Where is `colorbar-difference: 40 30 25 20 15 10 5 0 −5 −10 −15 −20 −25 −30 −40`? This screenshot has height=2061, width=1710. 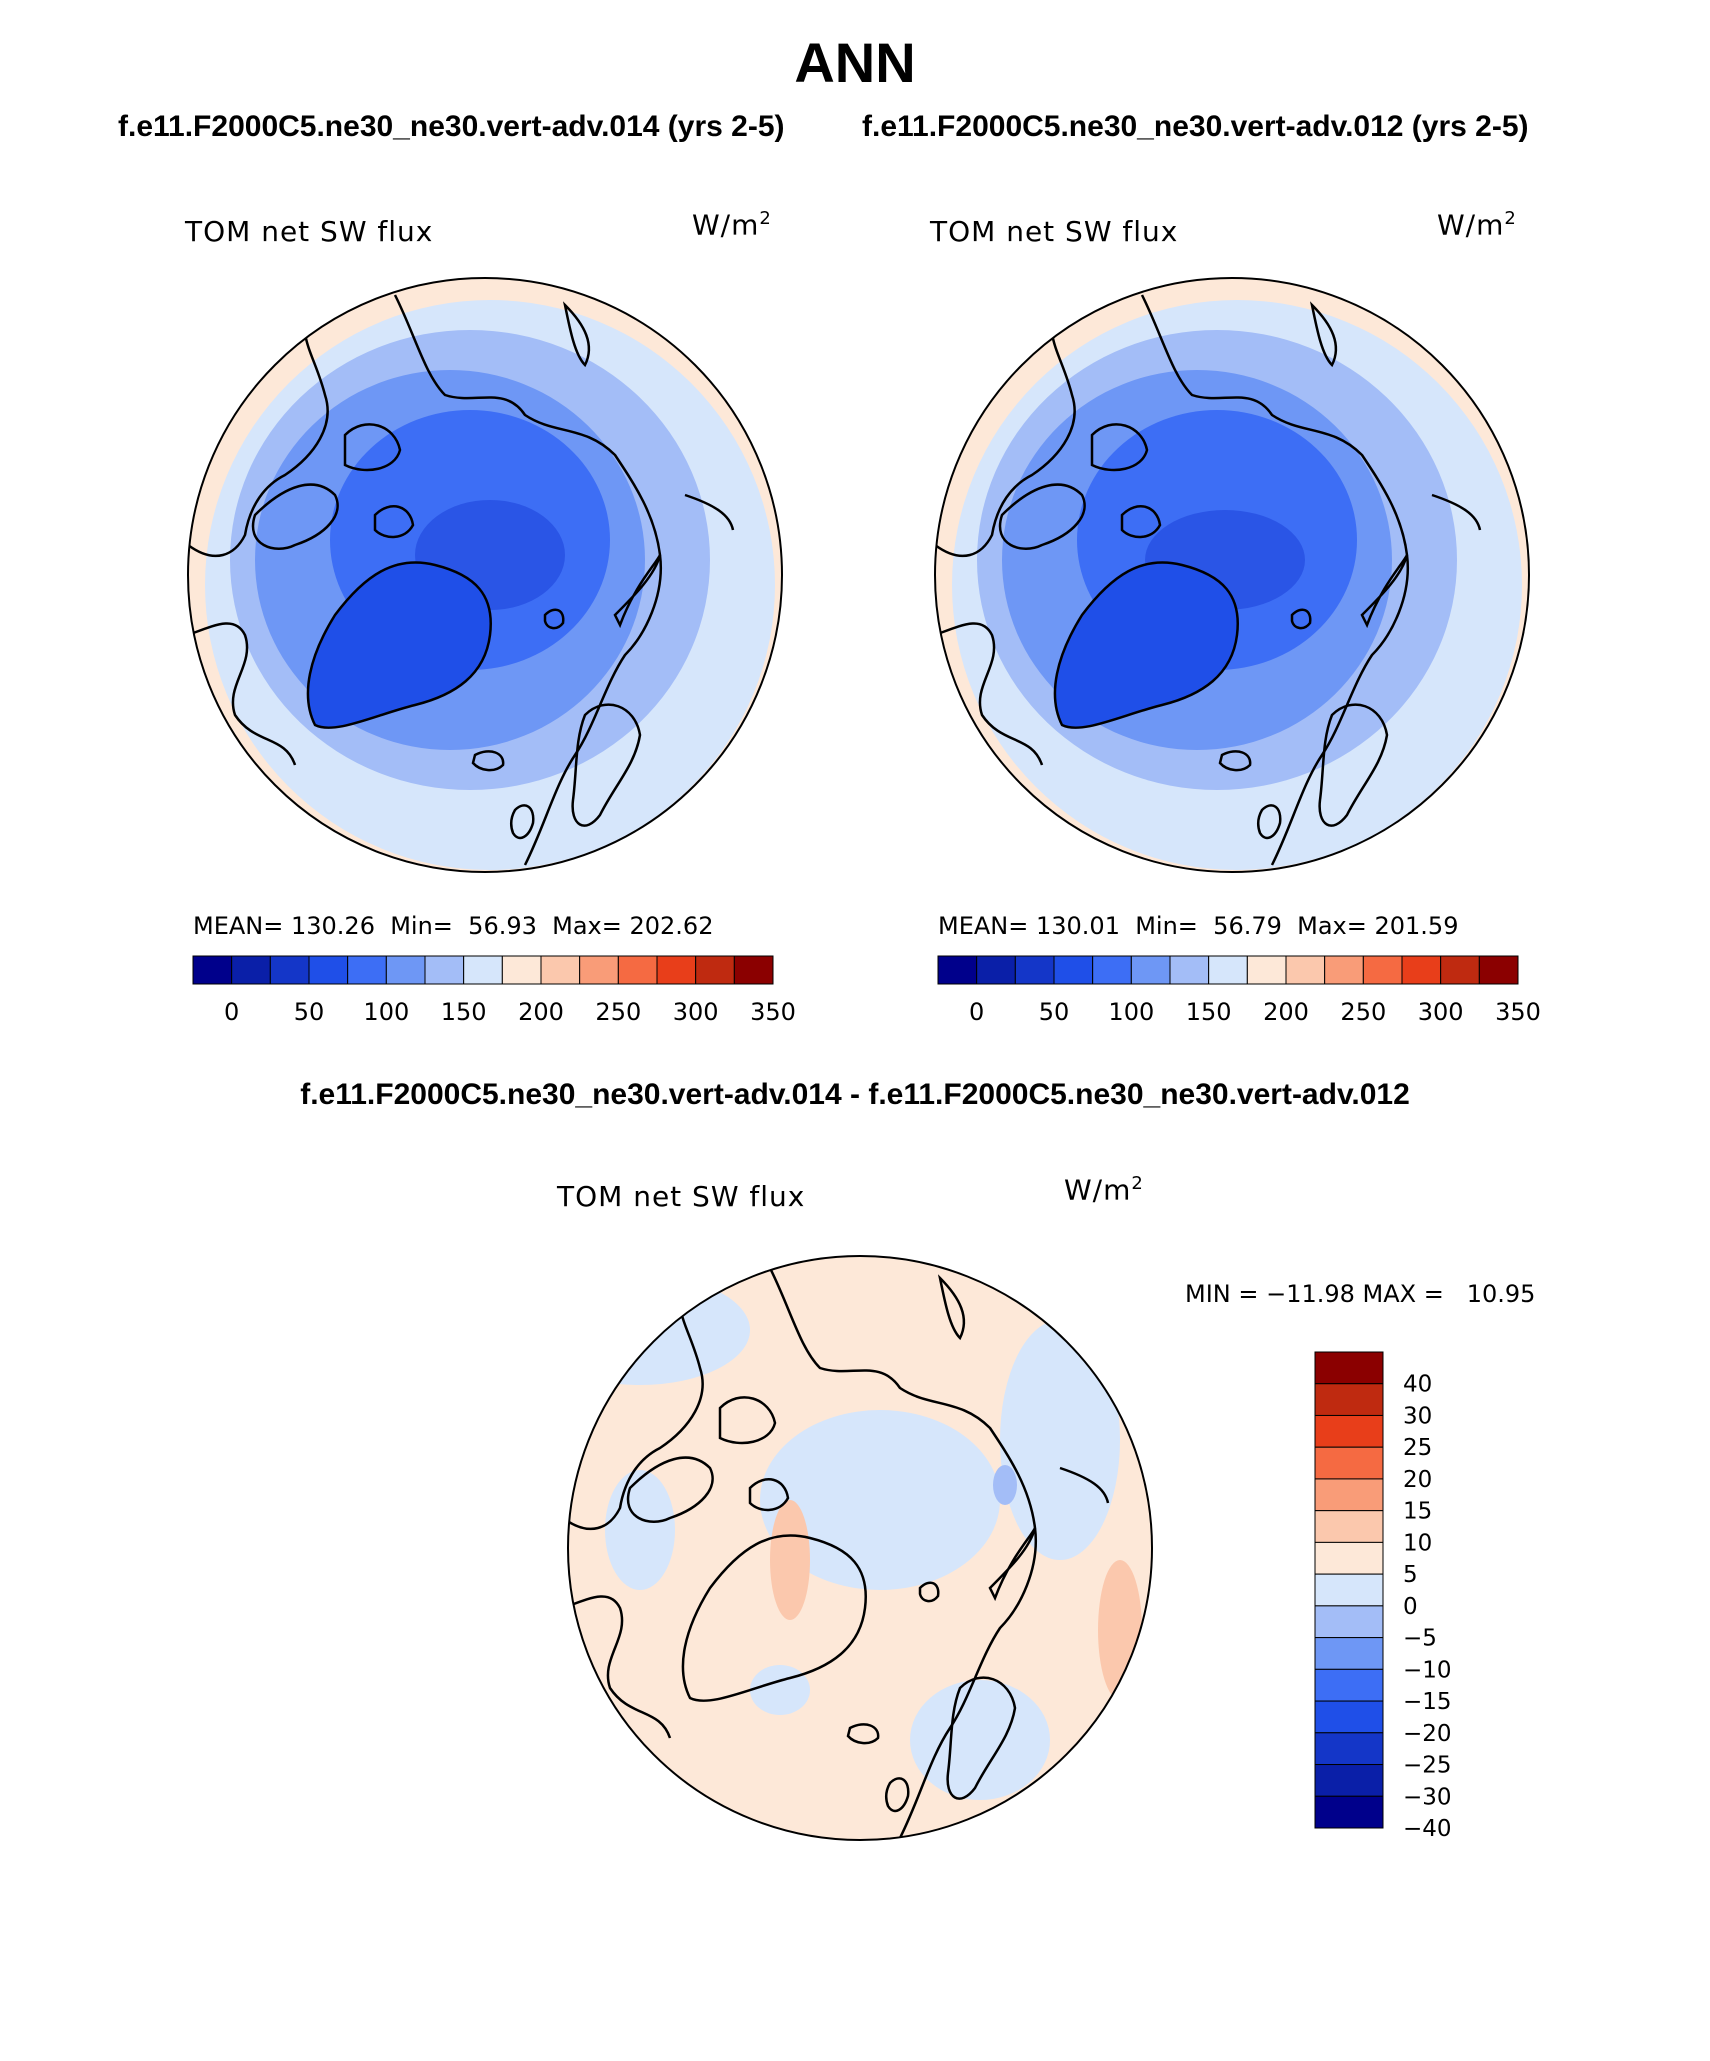 colorbar-difference: 40 30 25 20 15 10 5 0 −5 −10 −15 −20 −25 −30 −40 is located at coordinates (1383, 1596).